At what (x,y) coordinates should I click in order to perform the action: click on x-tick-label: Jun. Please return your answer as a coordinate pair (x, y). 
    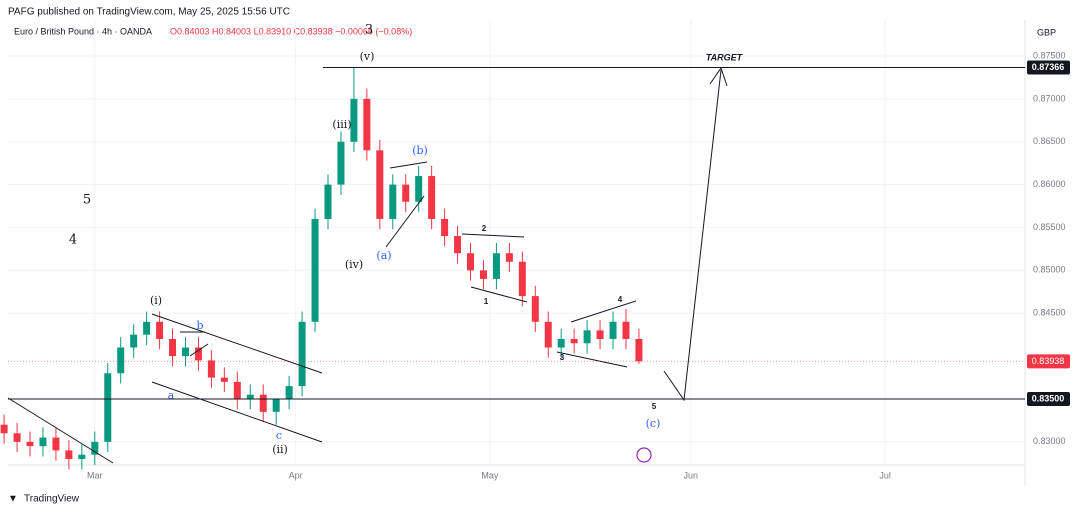
    Looking at the image, I should click on (690, 475).